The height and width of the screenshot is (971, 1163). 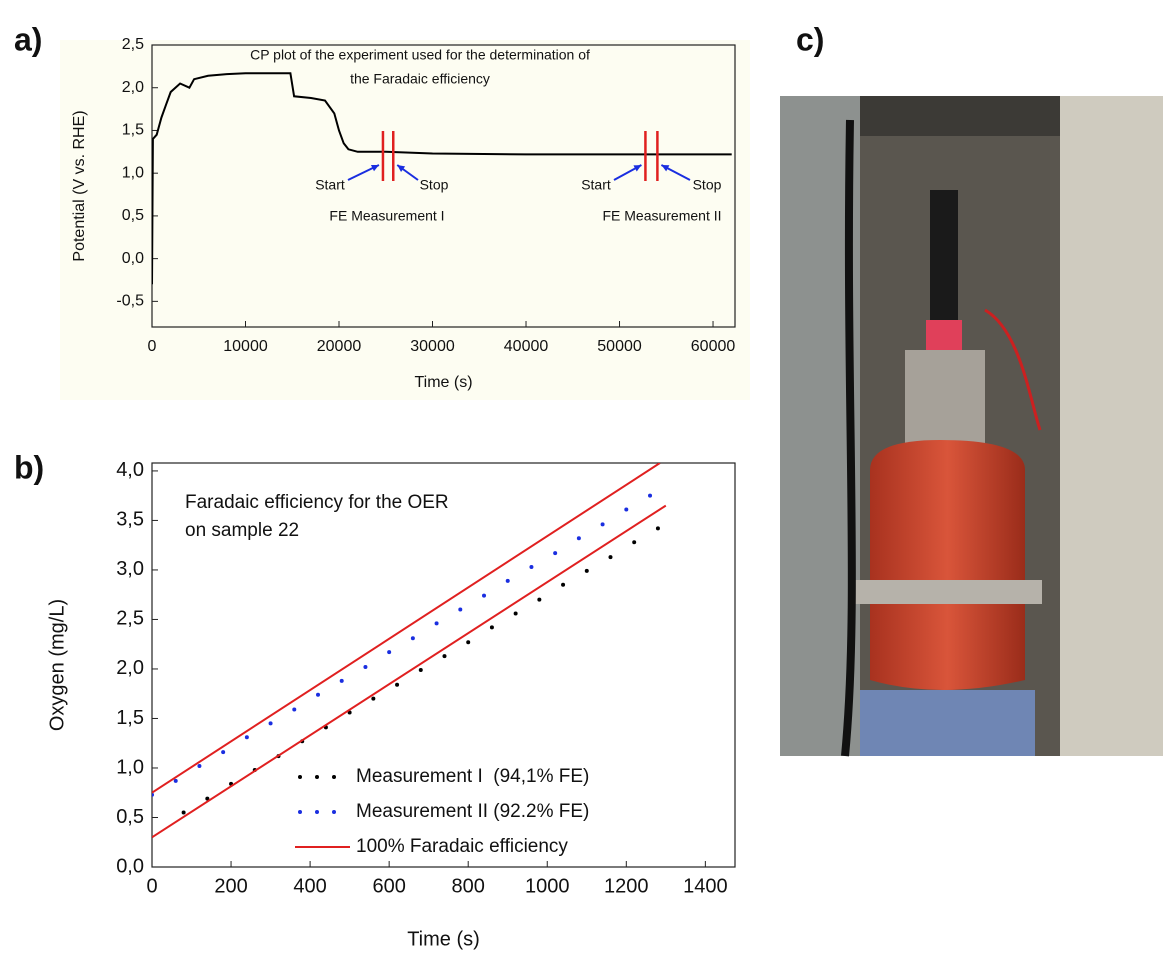 What do you see at coordinates (130, 520) in the screenshot?
I see `y-tick-label: 3,5` at bounding box center [130, 520].